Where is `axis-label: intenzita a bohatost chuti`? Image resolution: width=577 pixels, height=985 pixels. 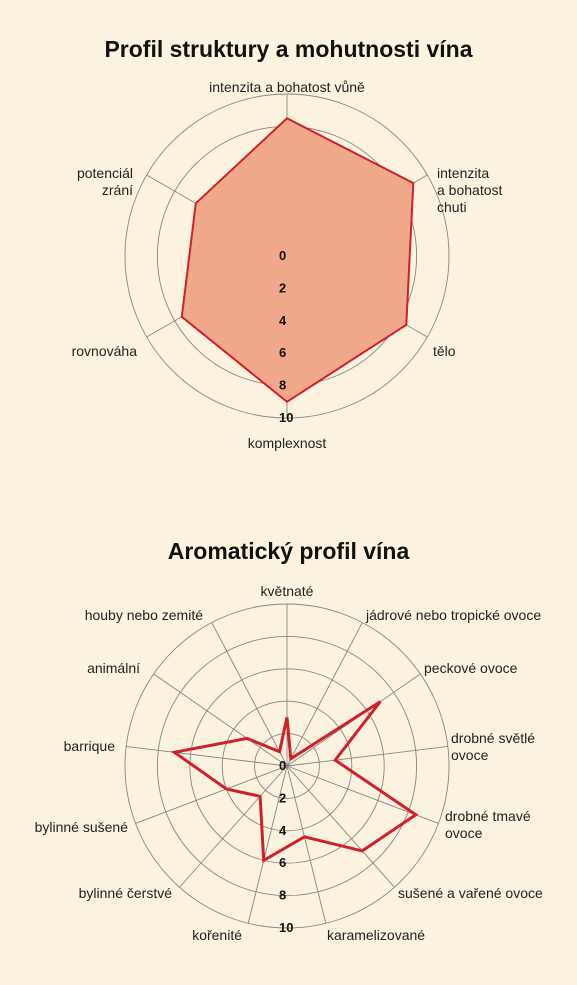
axis-label: intenzita a bohatost chuti is located at coordinates (469, 190).